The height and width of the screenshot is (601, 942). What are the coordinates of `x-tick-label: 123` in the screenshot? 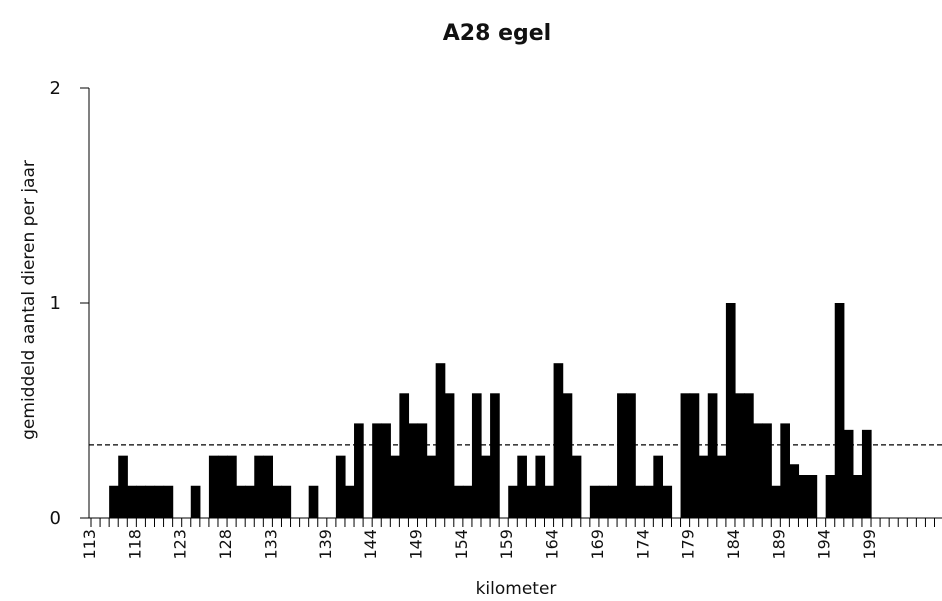 It's located at (180, 544).